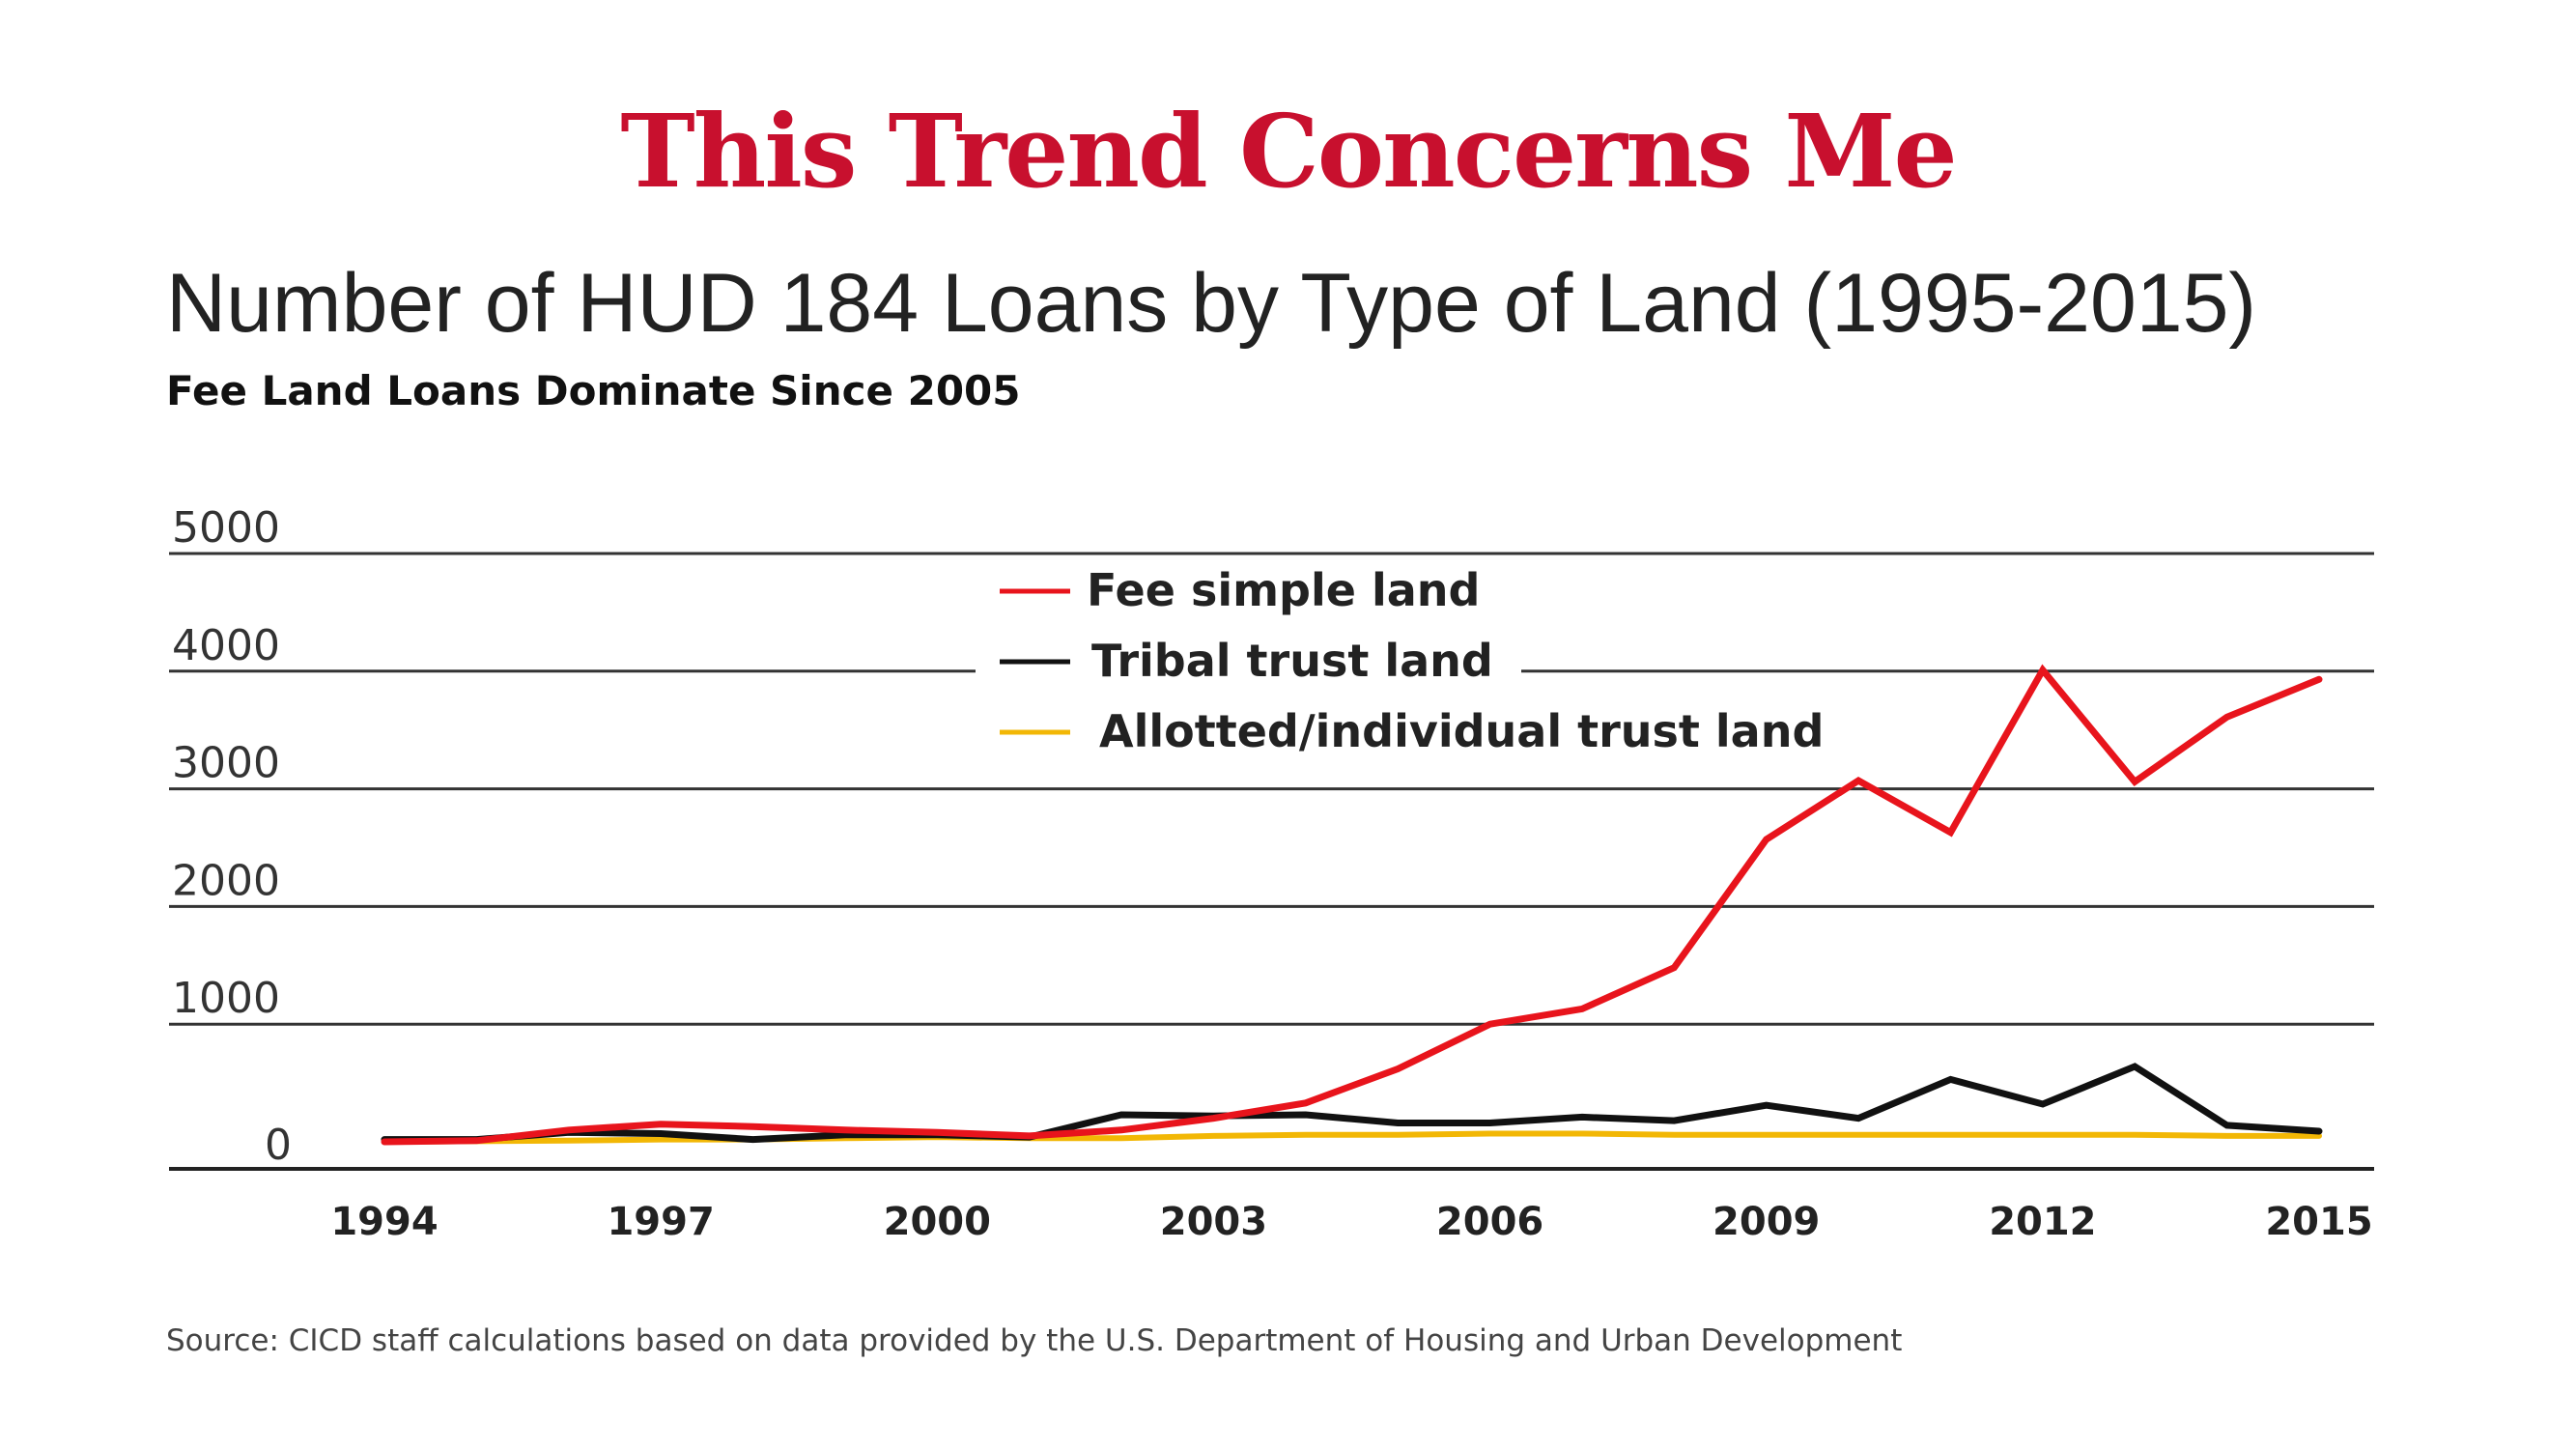 This screenshot has width=2576, height=1449. I want to click on legend-label-fee-simple-land: Fee simple land, so click(1283, 590).